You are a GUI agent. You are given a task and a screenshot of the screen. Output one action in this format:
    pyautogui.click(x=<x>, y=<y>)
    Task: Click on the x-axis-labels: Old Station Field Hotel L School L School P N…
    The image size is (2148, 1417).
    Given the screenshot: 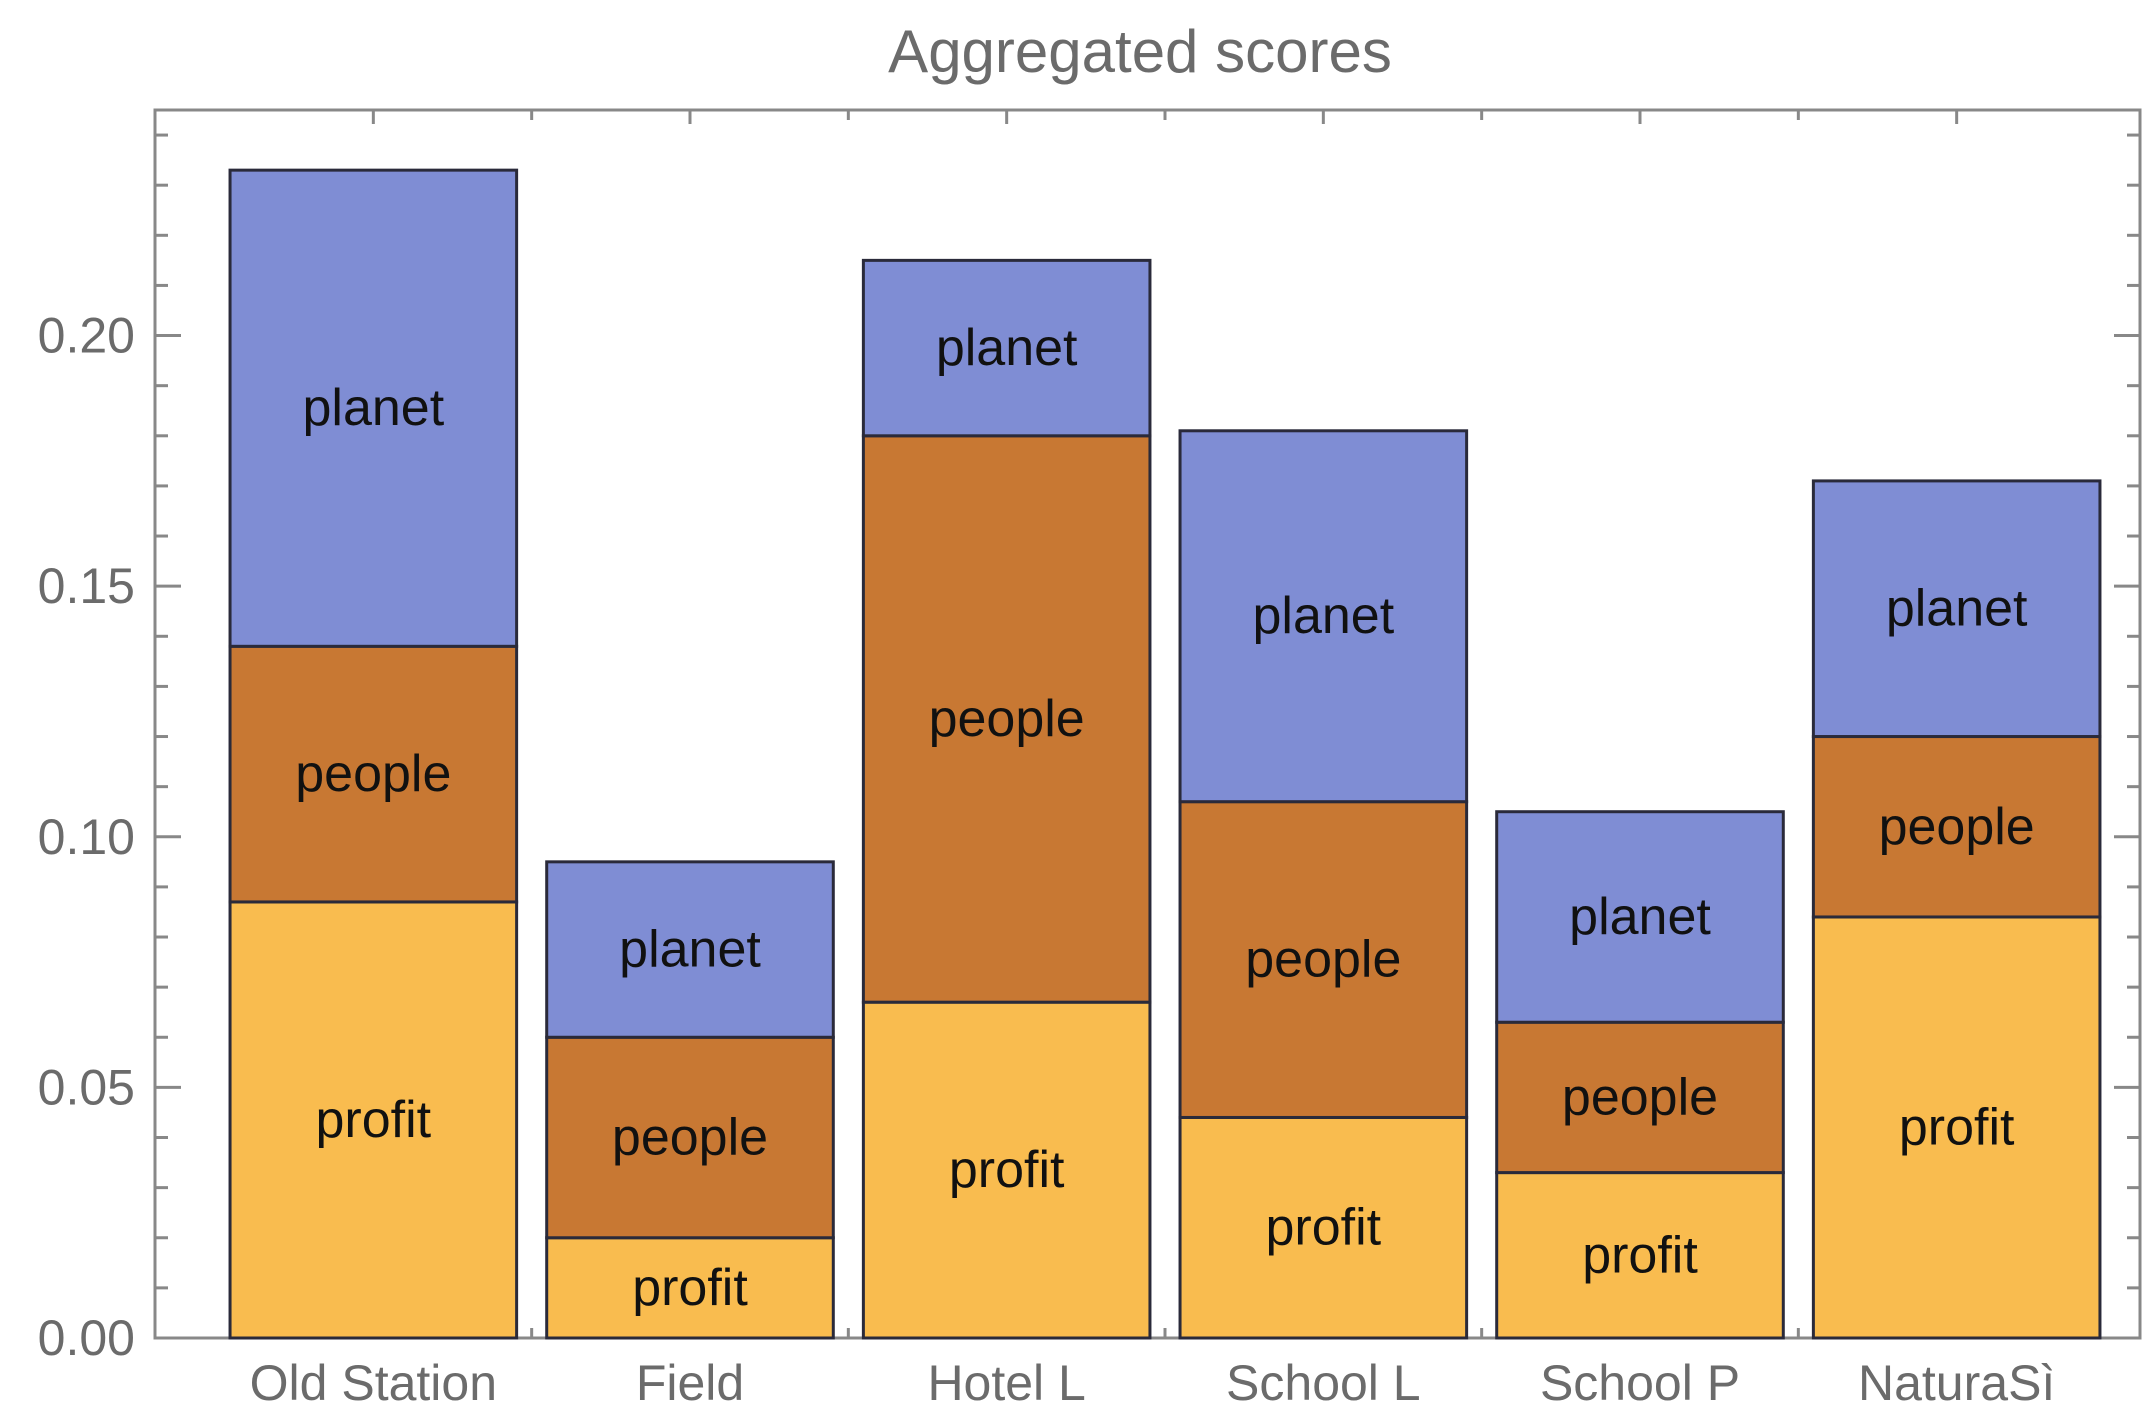 What is the action you would take?
    pyautogui.click(x=1153, y=1383)
    